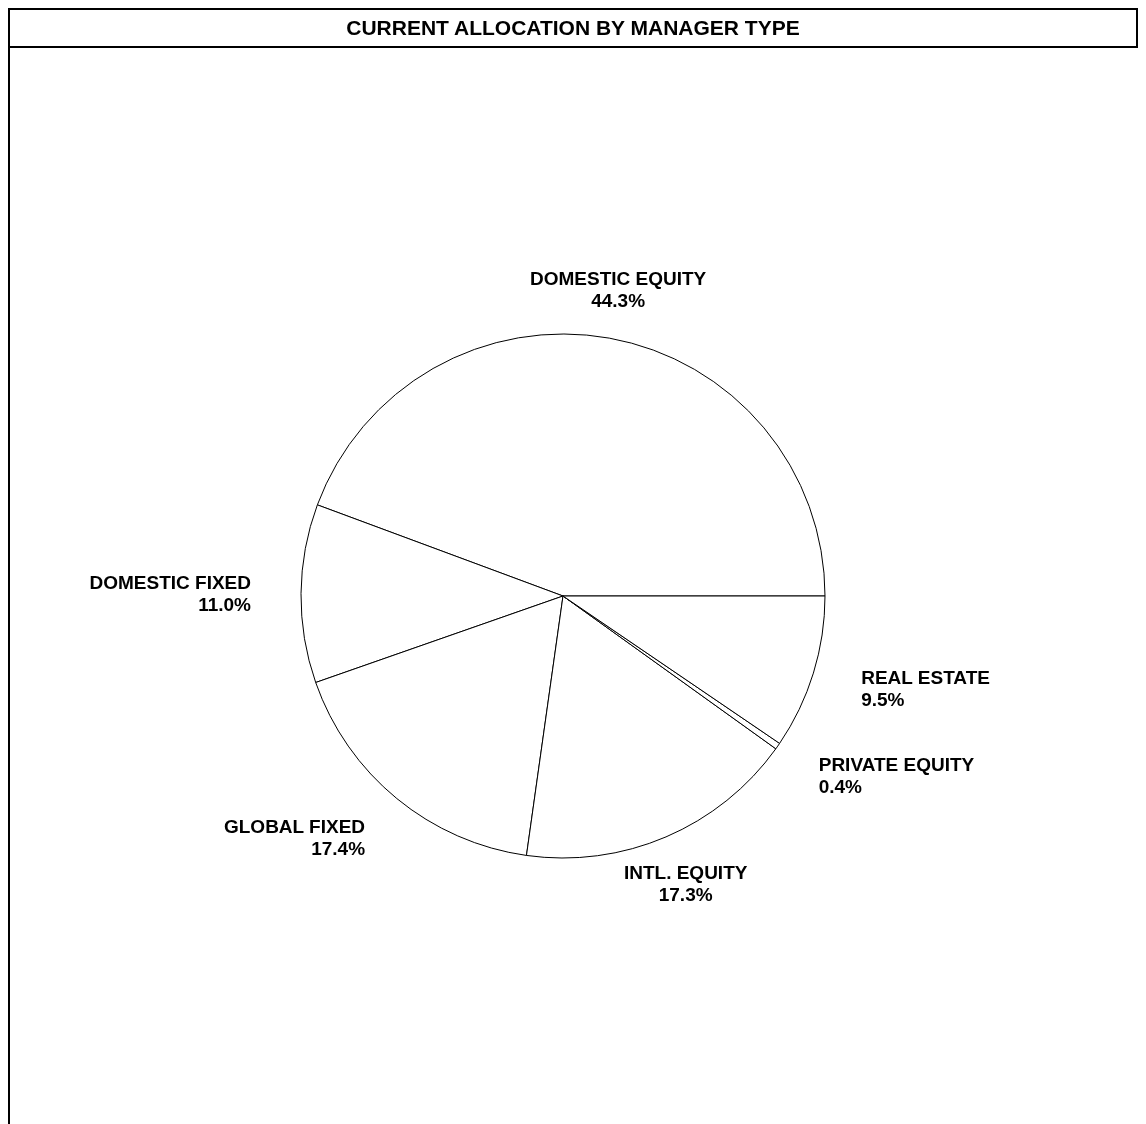 This screenshot has width=1146, height=1124. I want to click on data-label: 17.3%, so click(685, 894).